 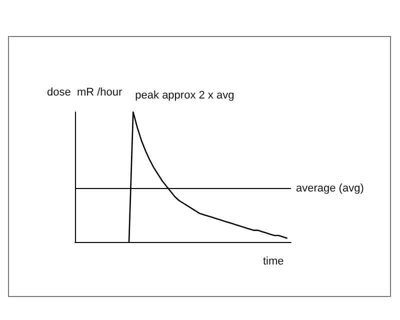 What do you see at coordinates (273, 262) in the screenshot?
I see `x-axis-title: time` at bounding box center [273, 262].